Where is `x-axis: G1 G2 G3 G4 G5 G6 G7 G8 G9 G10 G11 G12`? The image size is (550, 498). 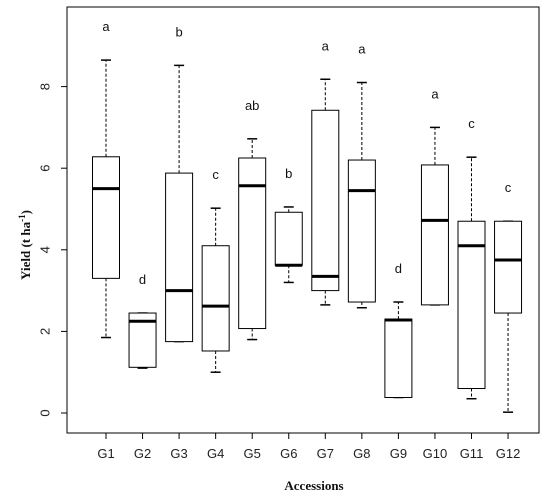
x-axis: G1 G2 G3 G4 G5 G6 G7 G8 G9 G10 G11 G12 is located at coordinates (308, 447).